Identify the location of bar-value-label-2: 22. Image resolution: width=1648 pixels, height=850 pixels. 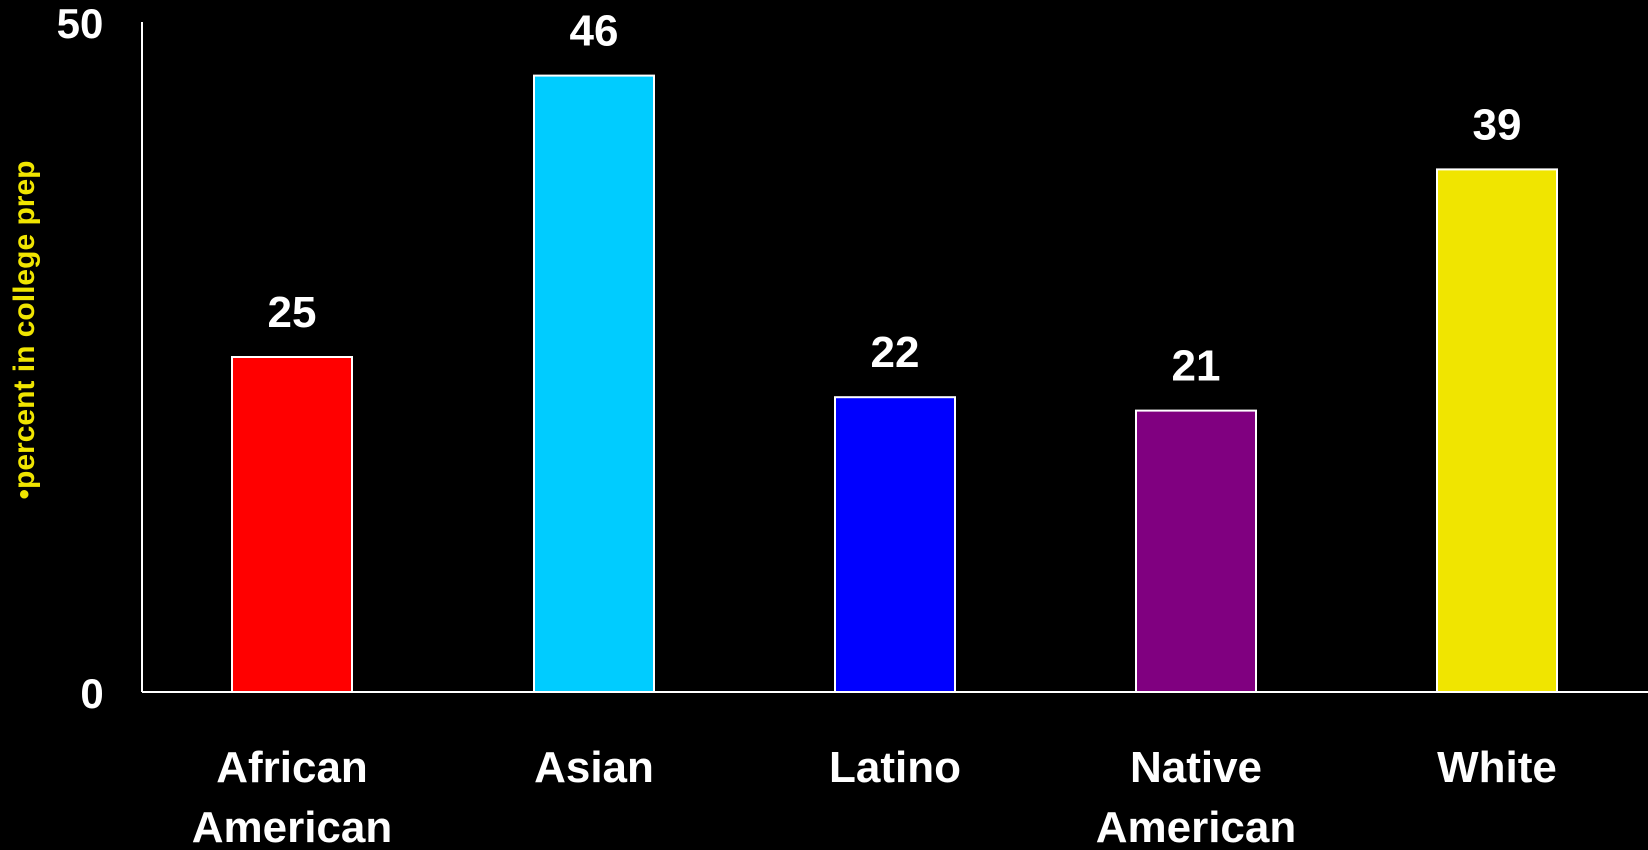
(895, 352).